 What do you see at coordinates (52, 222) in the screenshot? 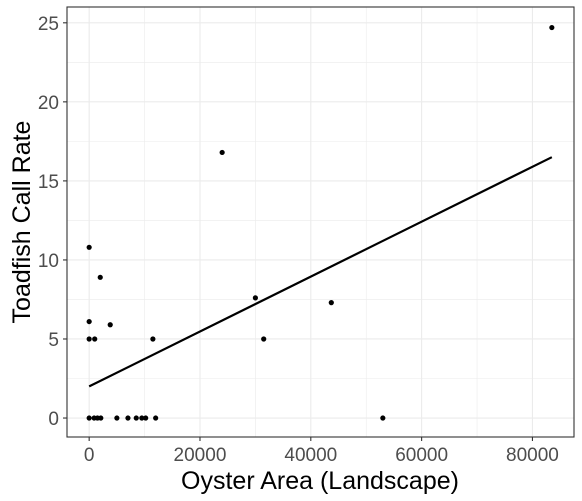
I see `y-axis-ticks: 0 5 10 15 20 25` at bounding box center [52, 222].